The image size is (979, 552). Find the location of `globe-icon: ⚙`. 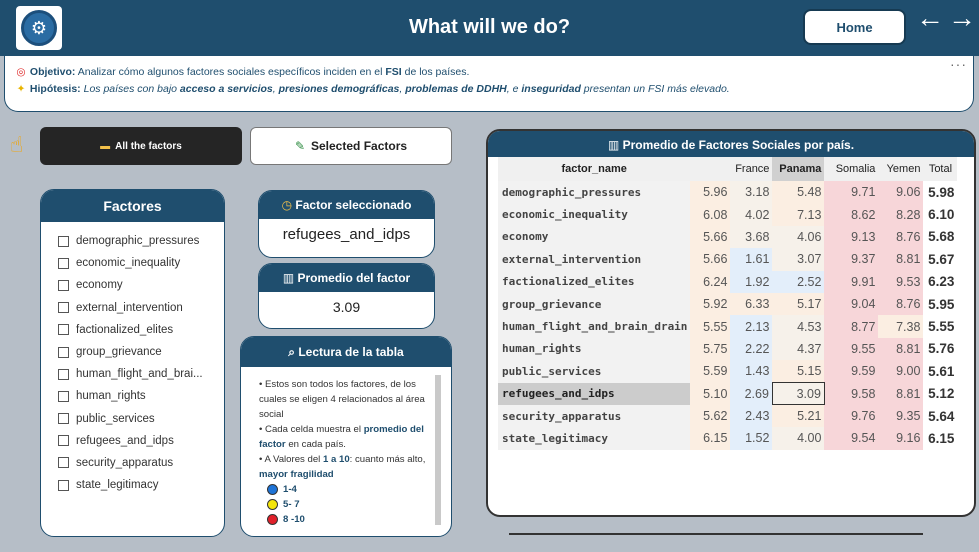

globe-icon: ⚙ is located at coordinates (39, 28).